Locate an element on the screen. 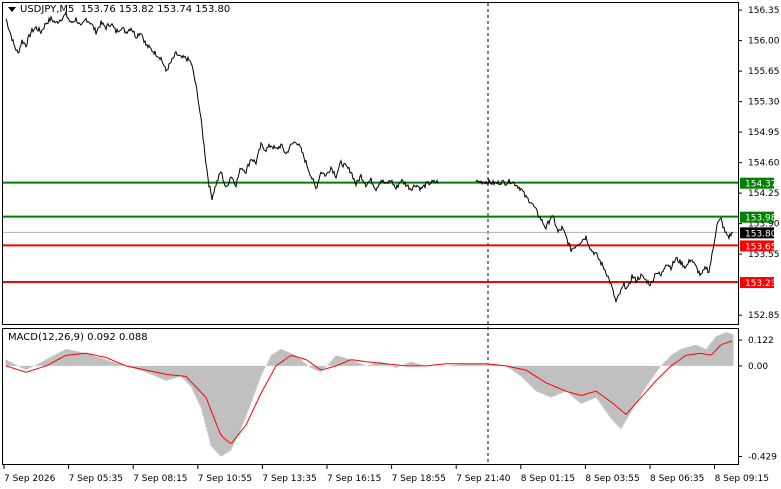 This screenshot has height=489, width=781. time-axis-label: 8 Sep 09:15 is located at coordinates (742, 479).